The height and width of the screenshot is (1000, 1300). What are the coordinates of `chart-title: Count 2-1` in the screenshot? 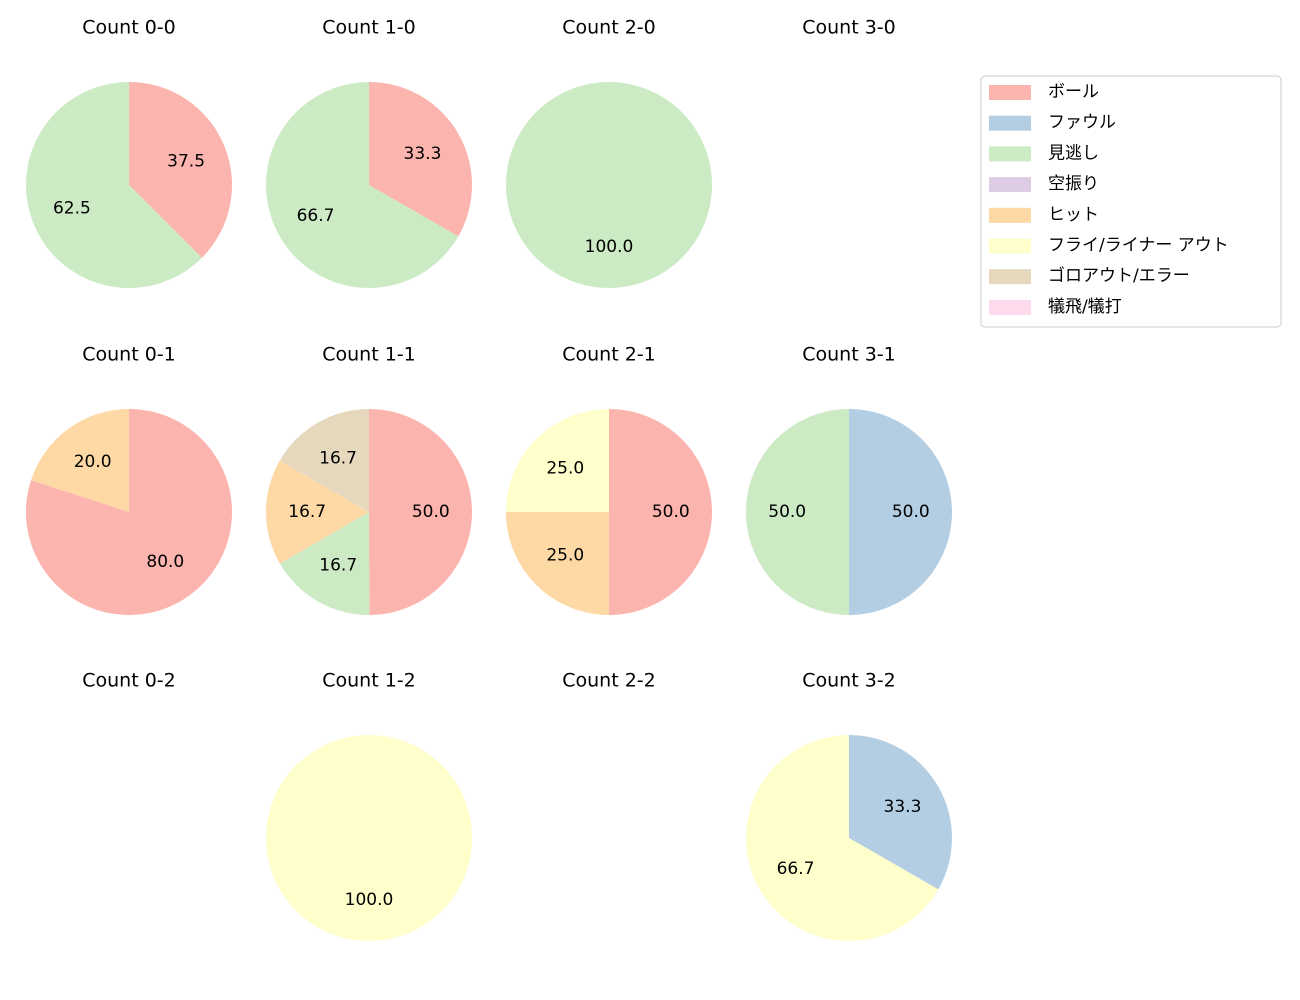 It's located at (609, 355).